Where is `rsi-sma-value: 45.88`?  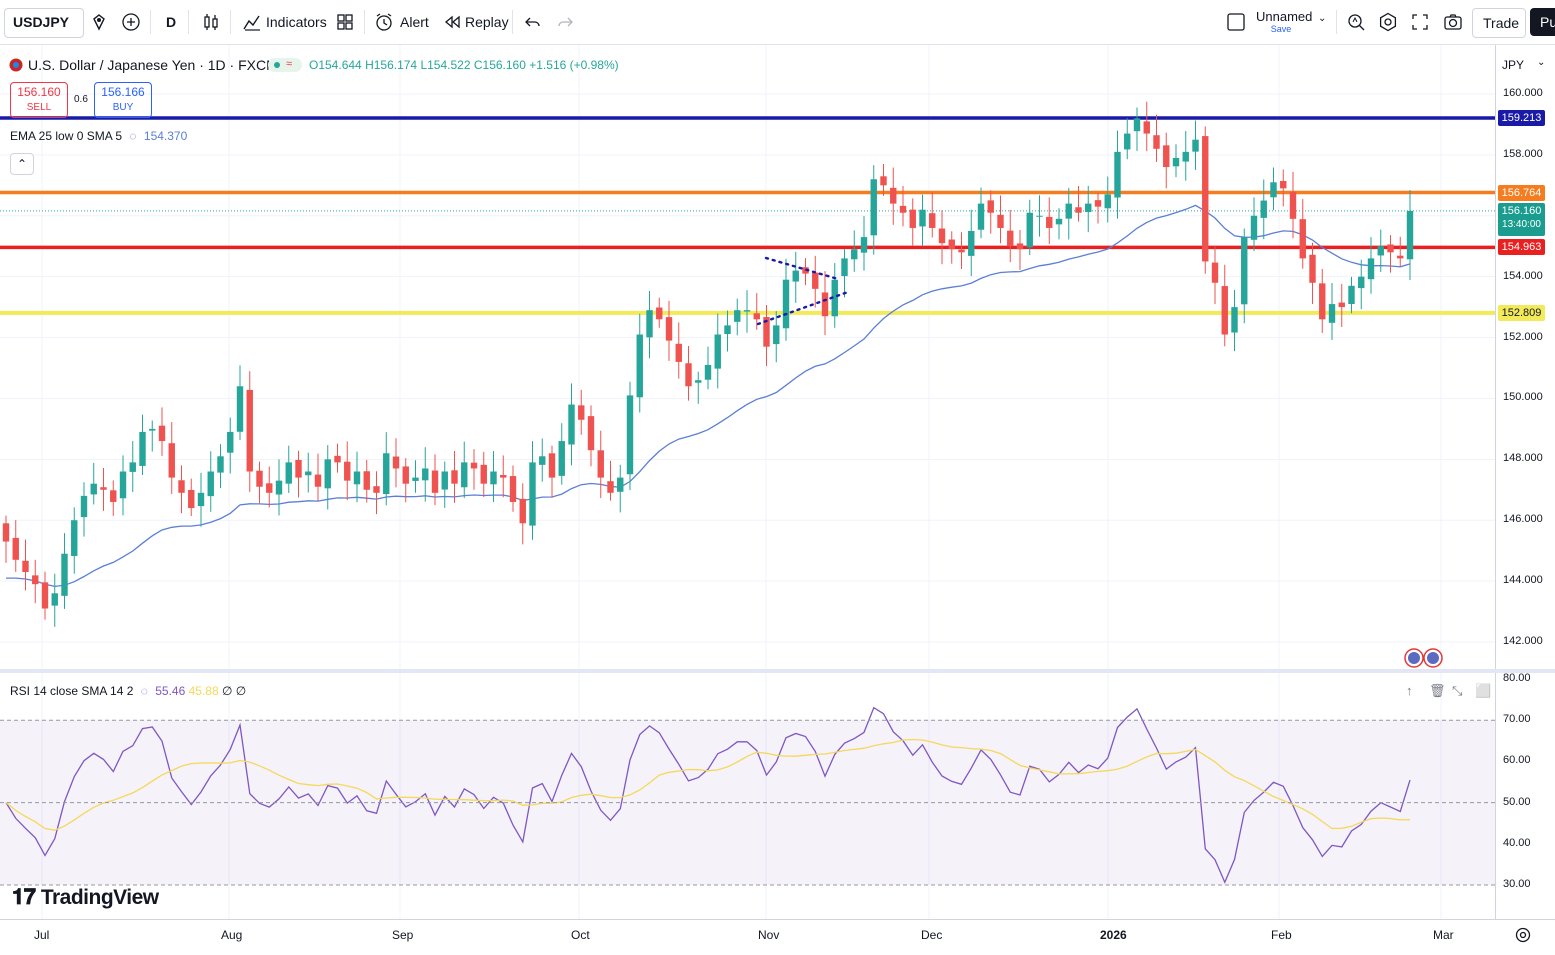
rsi-sma-value: 45.88 is located at coordinates (203, 691).